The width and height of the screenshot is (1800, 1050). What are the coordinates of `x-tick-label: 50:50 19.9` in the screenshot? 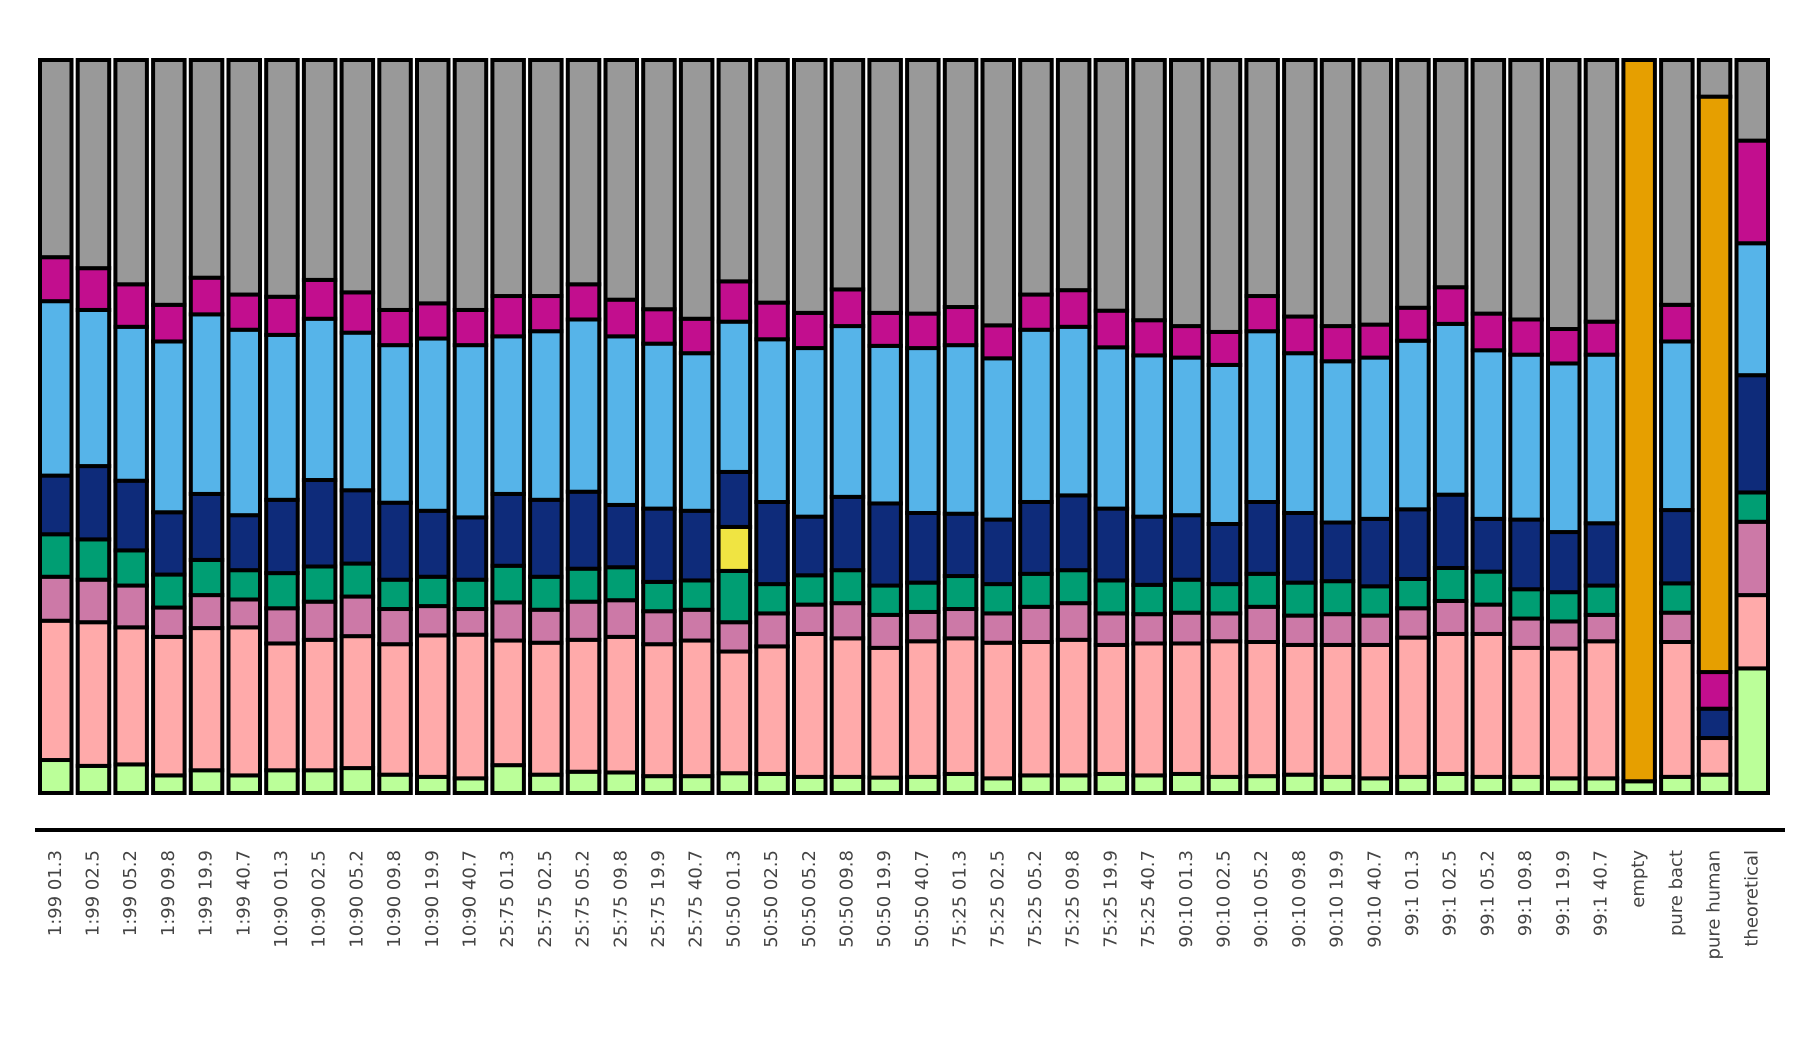 It's located at (884, 899).